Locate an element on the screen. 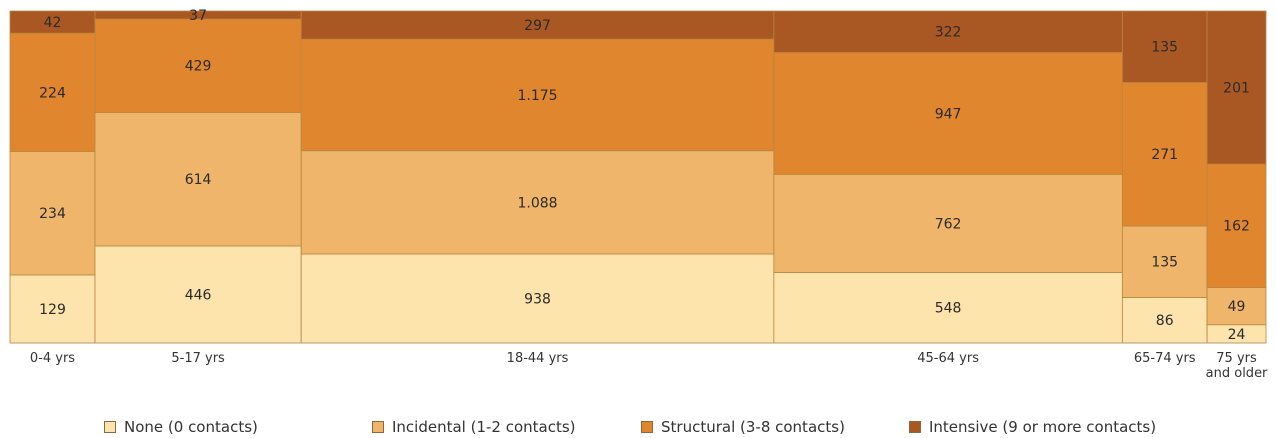  legend-label-structural: Structural (3-8 contacts) is located at coordinates (753, 427).